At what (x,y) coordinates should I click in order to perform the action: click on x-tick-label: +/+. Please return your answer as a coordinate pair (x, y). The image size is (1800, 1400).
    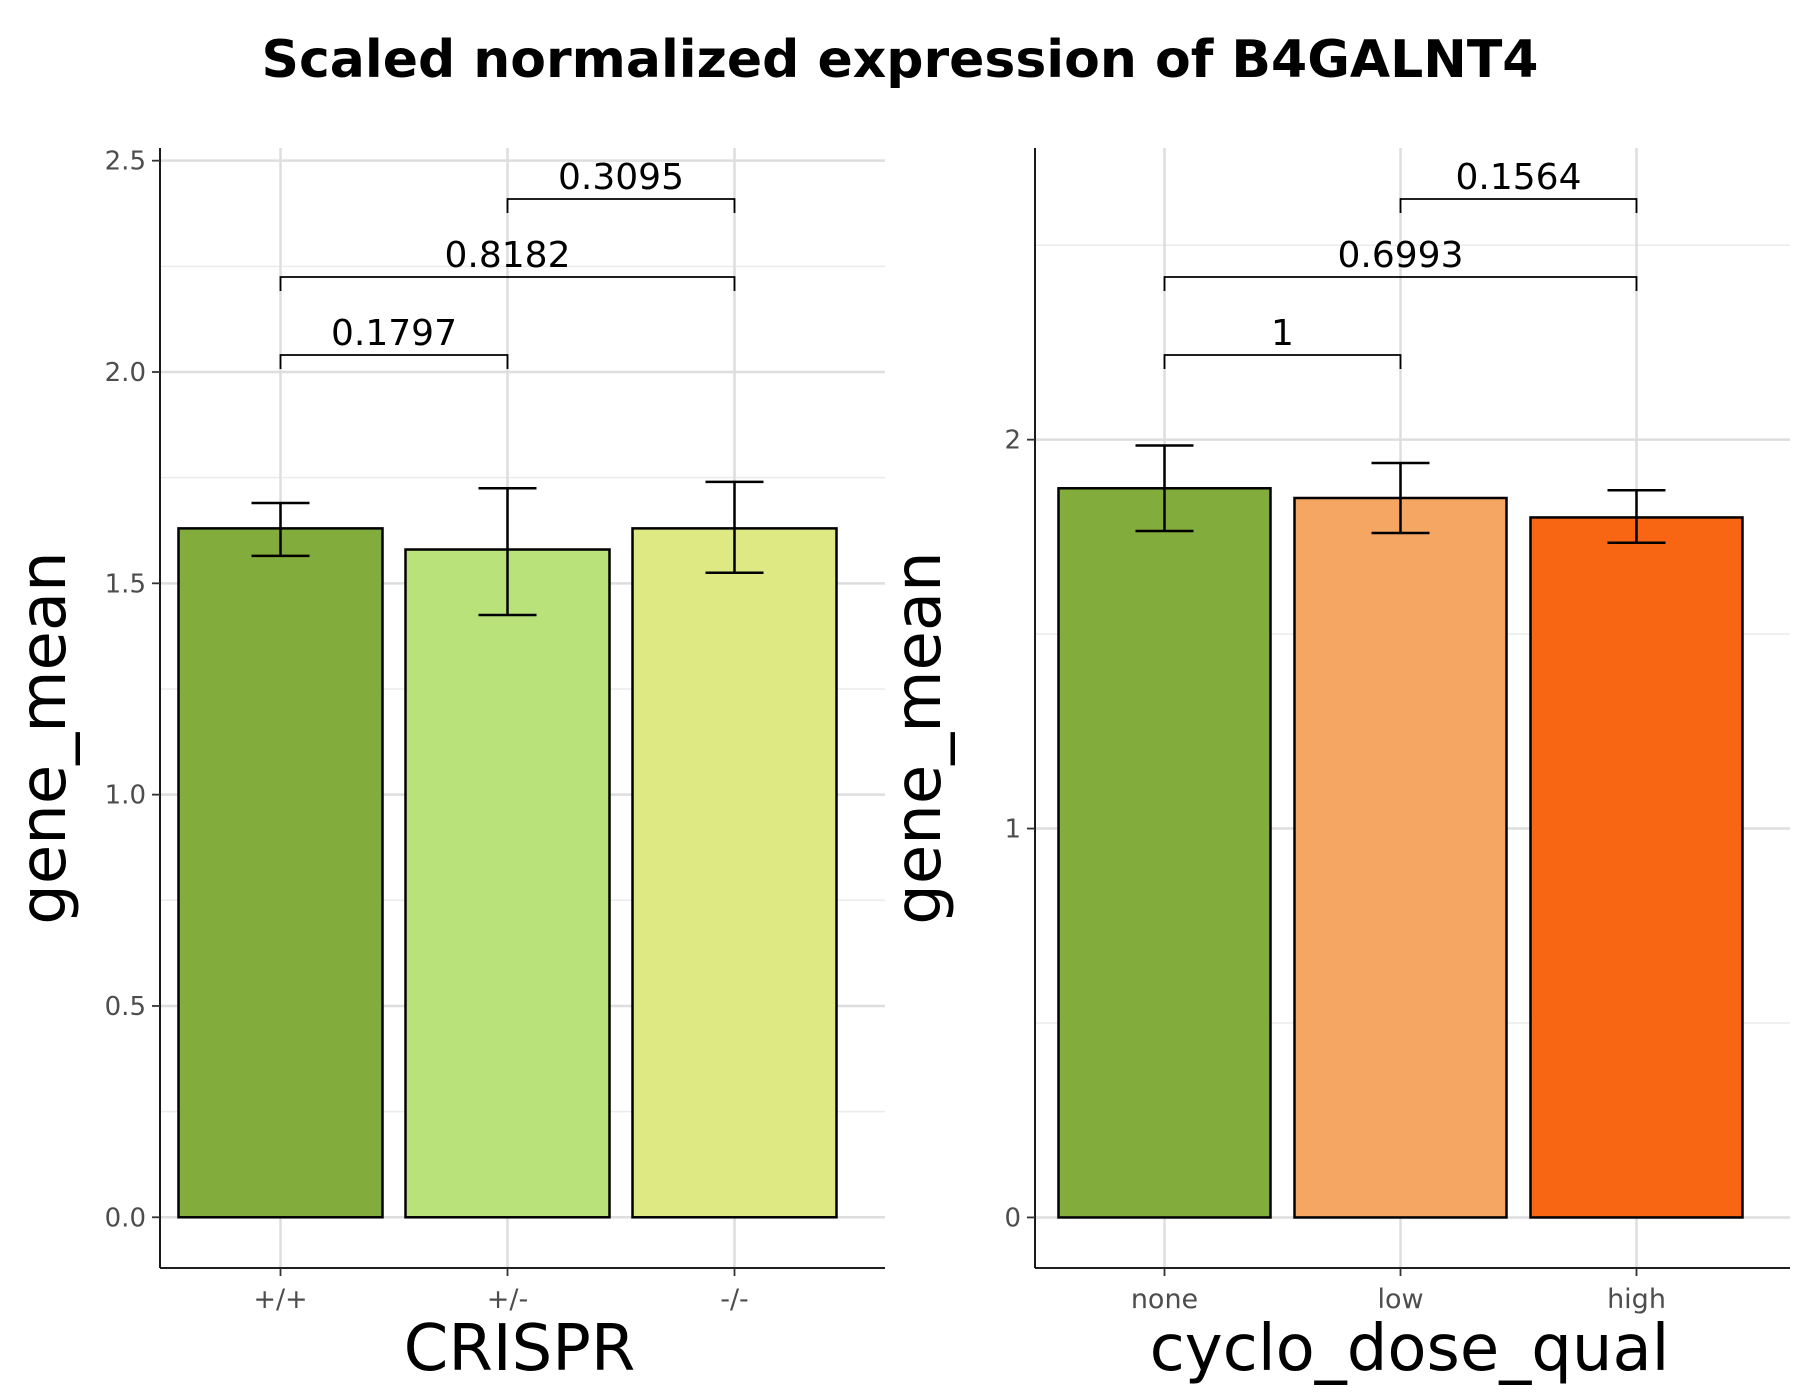
    Looking at the image, I should click on (280, 1299).